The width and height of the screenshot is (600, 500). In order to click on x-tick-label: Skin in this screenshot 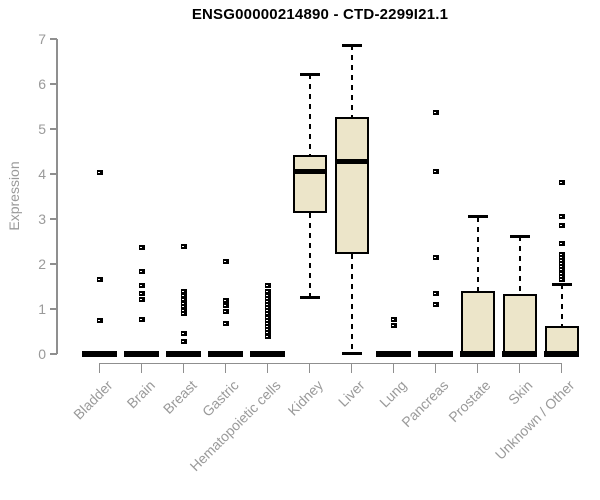, I will do `click(520, 392)`.